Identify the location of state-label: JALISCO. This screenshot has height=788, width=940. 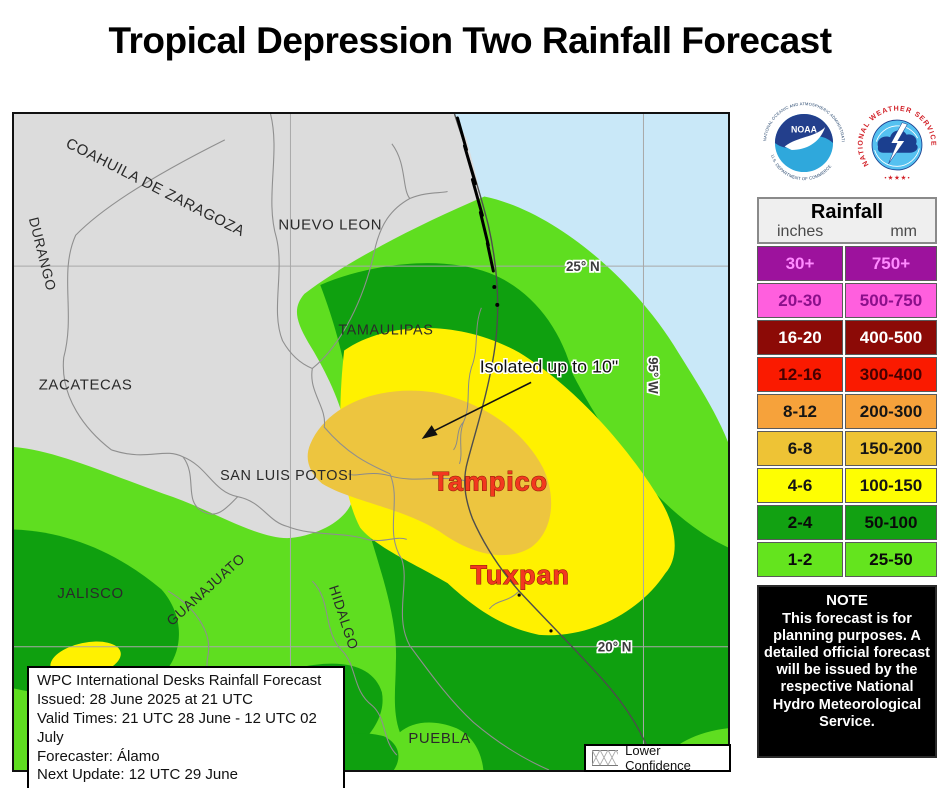
(90, 594).